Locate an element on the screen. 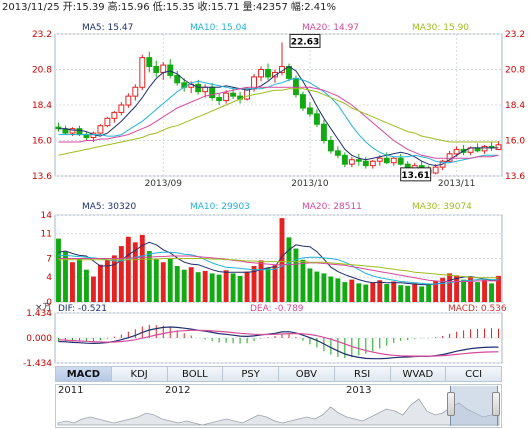 The height and width of the screenshot is (429, 532). volume-unit-label: ×万 is located at coordinates (43, 308).